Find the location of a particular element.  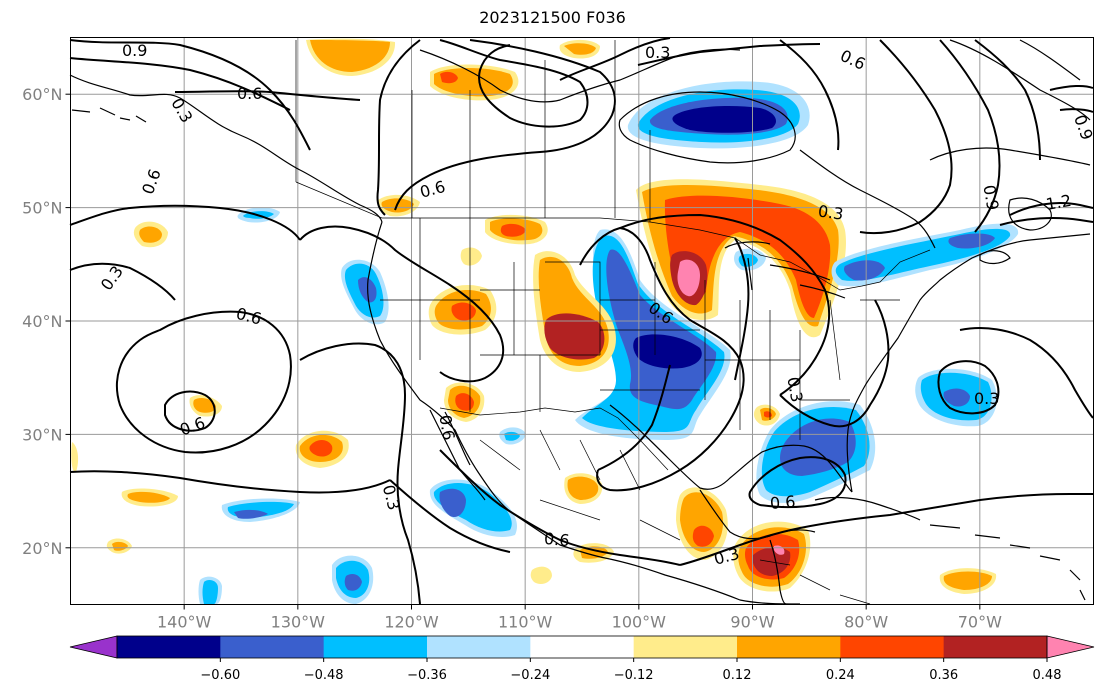

alaska-coast is located at coordinates (226, 148).